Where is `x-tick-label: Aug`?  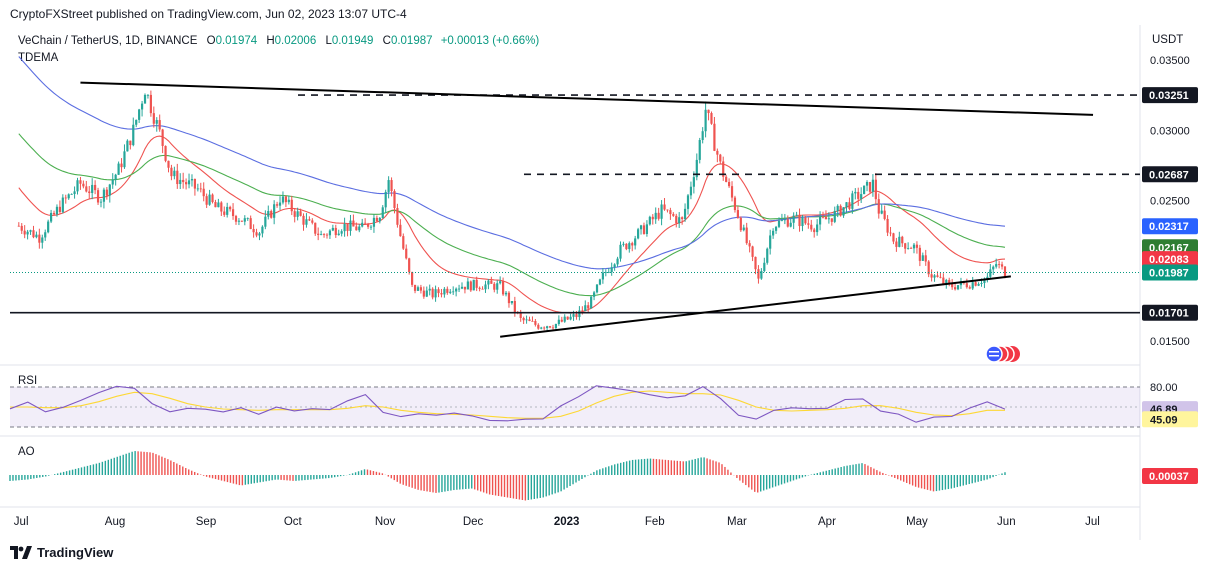 x-tick-label: Aug is located at coordinates (115, 522).